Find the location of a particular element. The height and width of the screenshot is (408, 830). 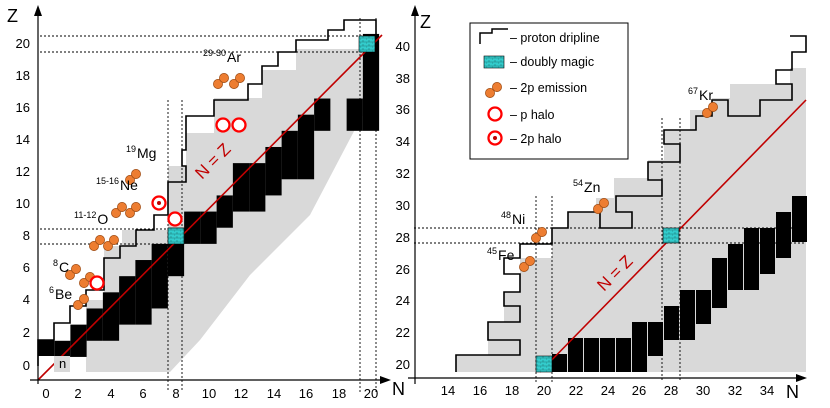

right-doubly-magic-markers is located at coordinates (607, 300).